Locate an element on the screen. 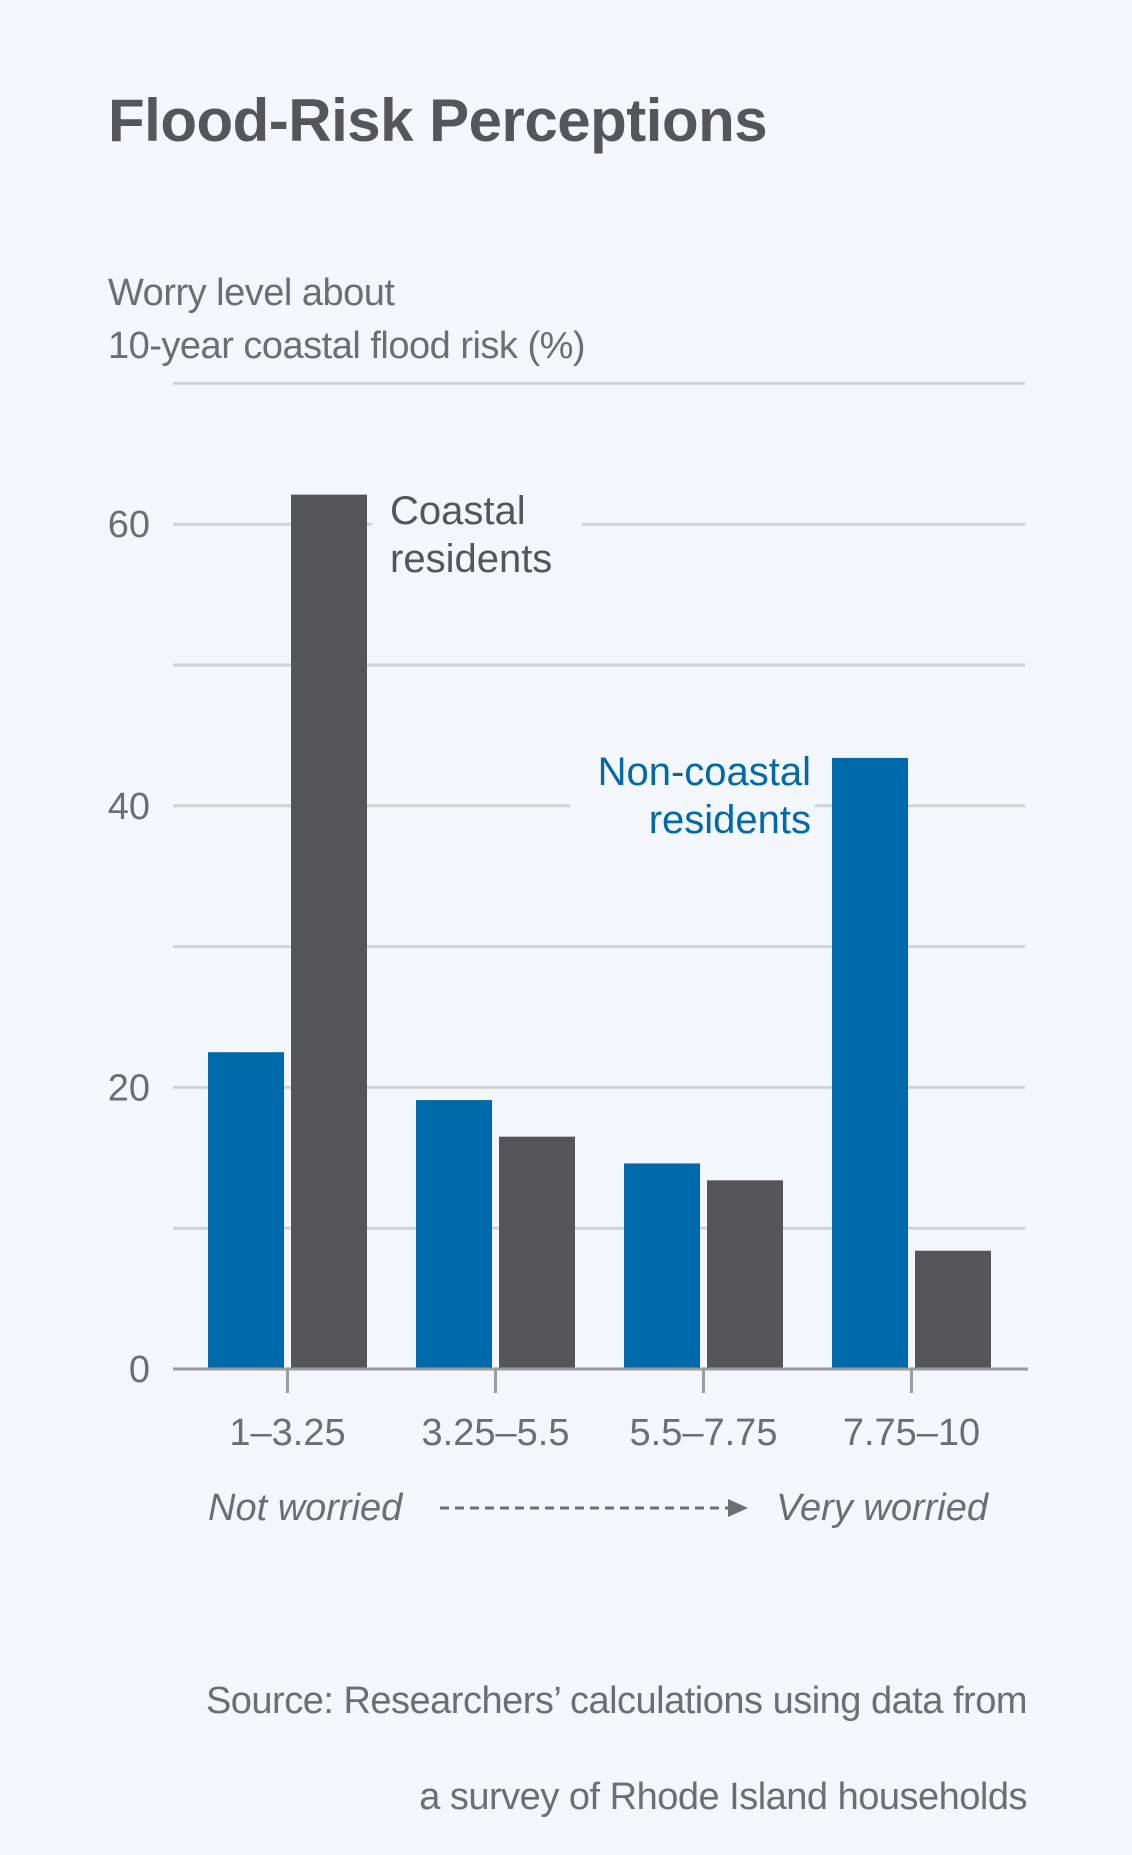 Image resolution: width=1132 pixels, height=1855 pixels. arrow-right-icon is located at coordinates (738, 1508).